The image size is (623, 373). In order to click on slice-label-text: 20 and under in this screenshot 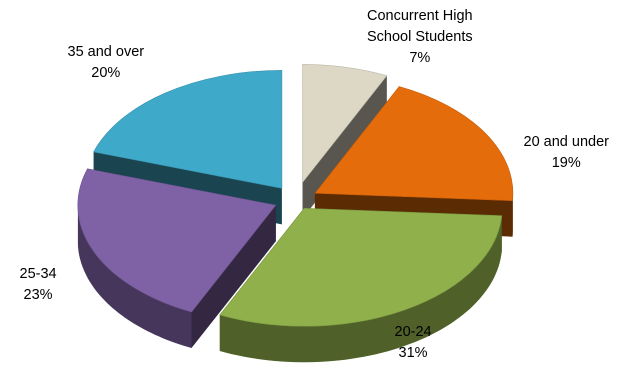, I will do `click(566, 142)`.